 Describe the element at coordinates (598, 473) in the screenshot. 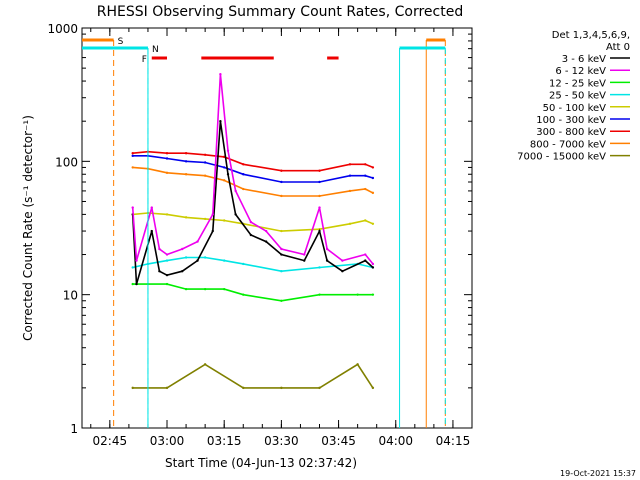

I see `timestamp: 19-Oct-2021 15:37` at that location.